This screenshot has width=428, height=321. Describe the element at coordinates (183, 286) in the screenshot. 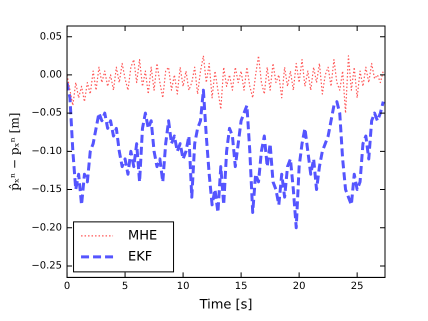

I see `x-tick-label: 10` at that location.